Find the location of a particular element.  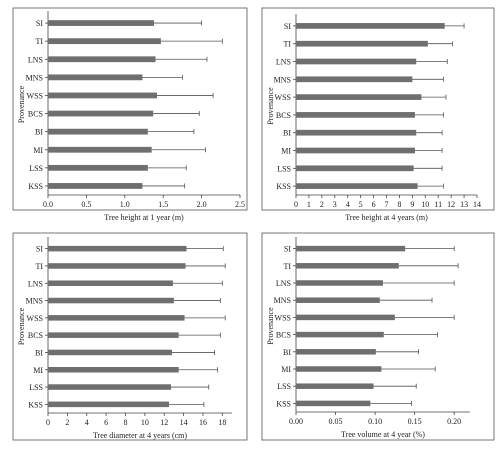

x-tick-label: 0.20 is located at coordinates (454, 421).